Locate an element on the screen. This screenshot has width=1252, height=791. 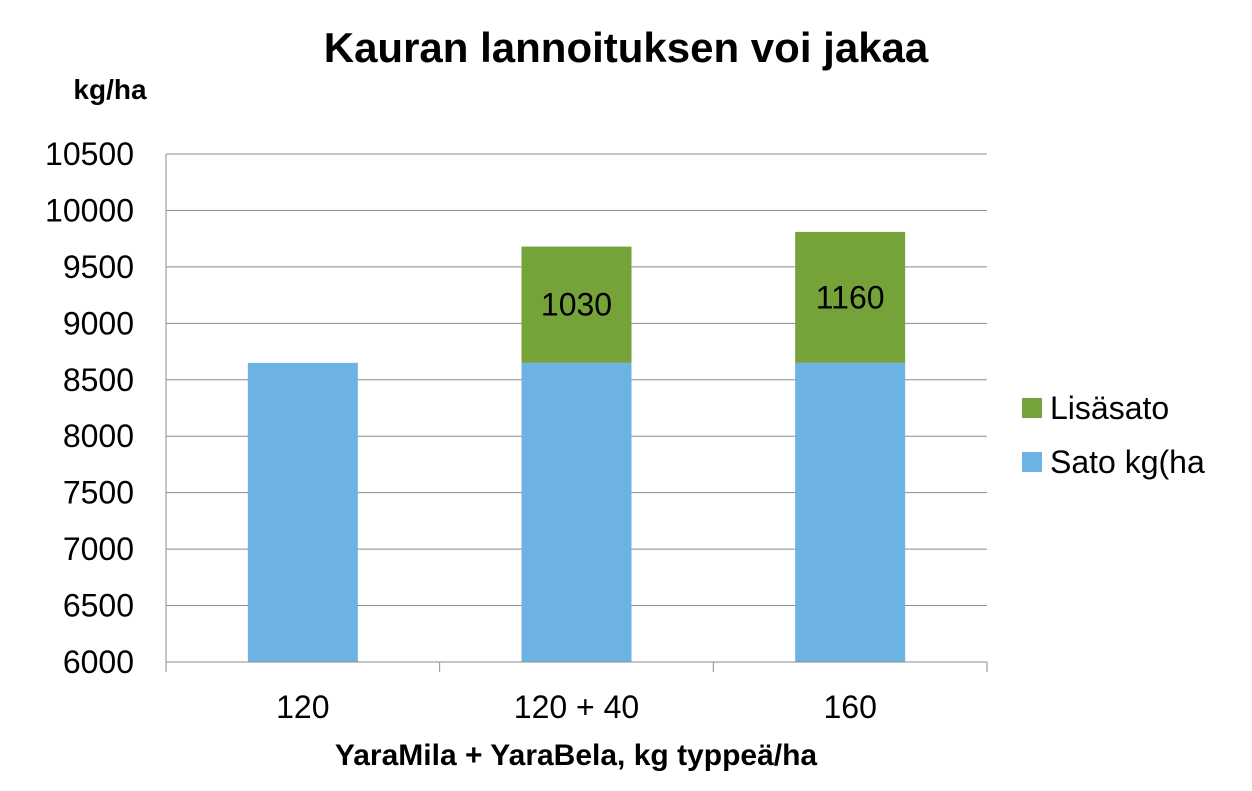
data-label: 1160 is located at coordinates (850, 297).